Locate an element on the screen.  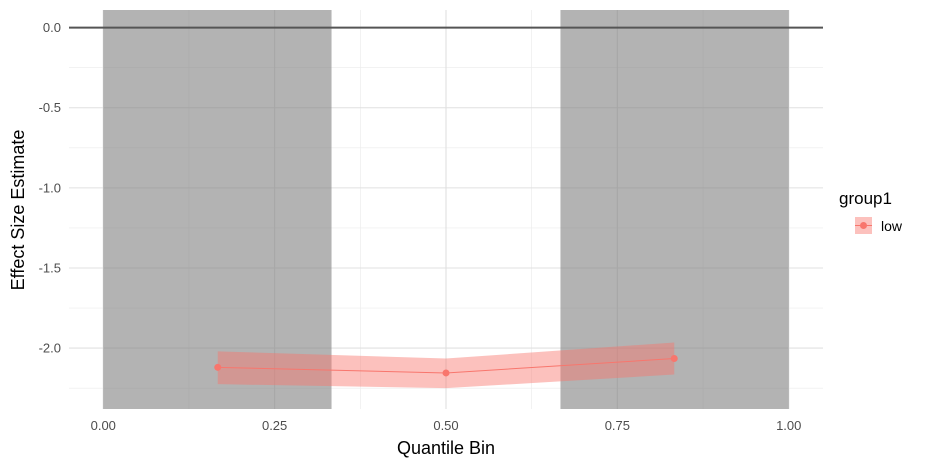
y-tick-label: -1.5 is located at coordinates (50, 267).